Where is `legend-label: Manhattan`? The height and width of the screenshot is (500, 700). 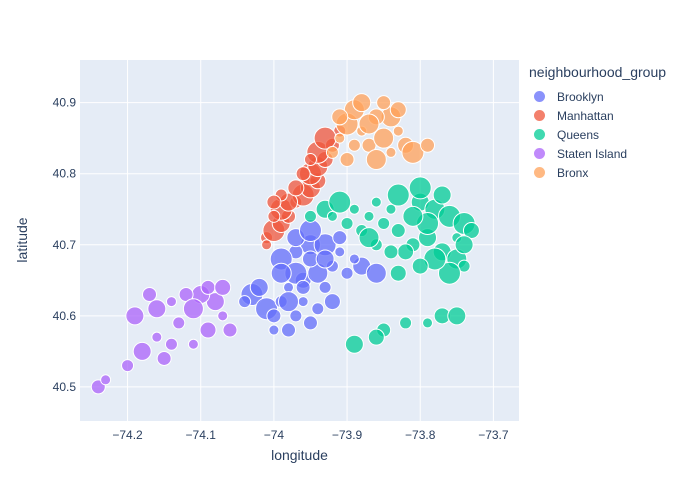
legend-label: Manhattan is located at coordinates (585, 115).